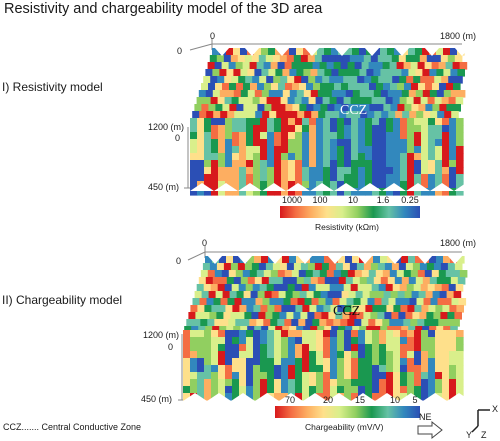 Image resolution: width=500 pixels, height=441 pixels. What do you see at coordinates (458, 243) in the screenshot?
I see `chg-x-end-label: 1800 (m)` at bounding box center [458, 243].